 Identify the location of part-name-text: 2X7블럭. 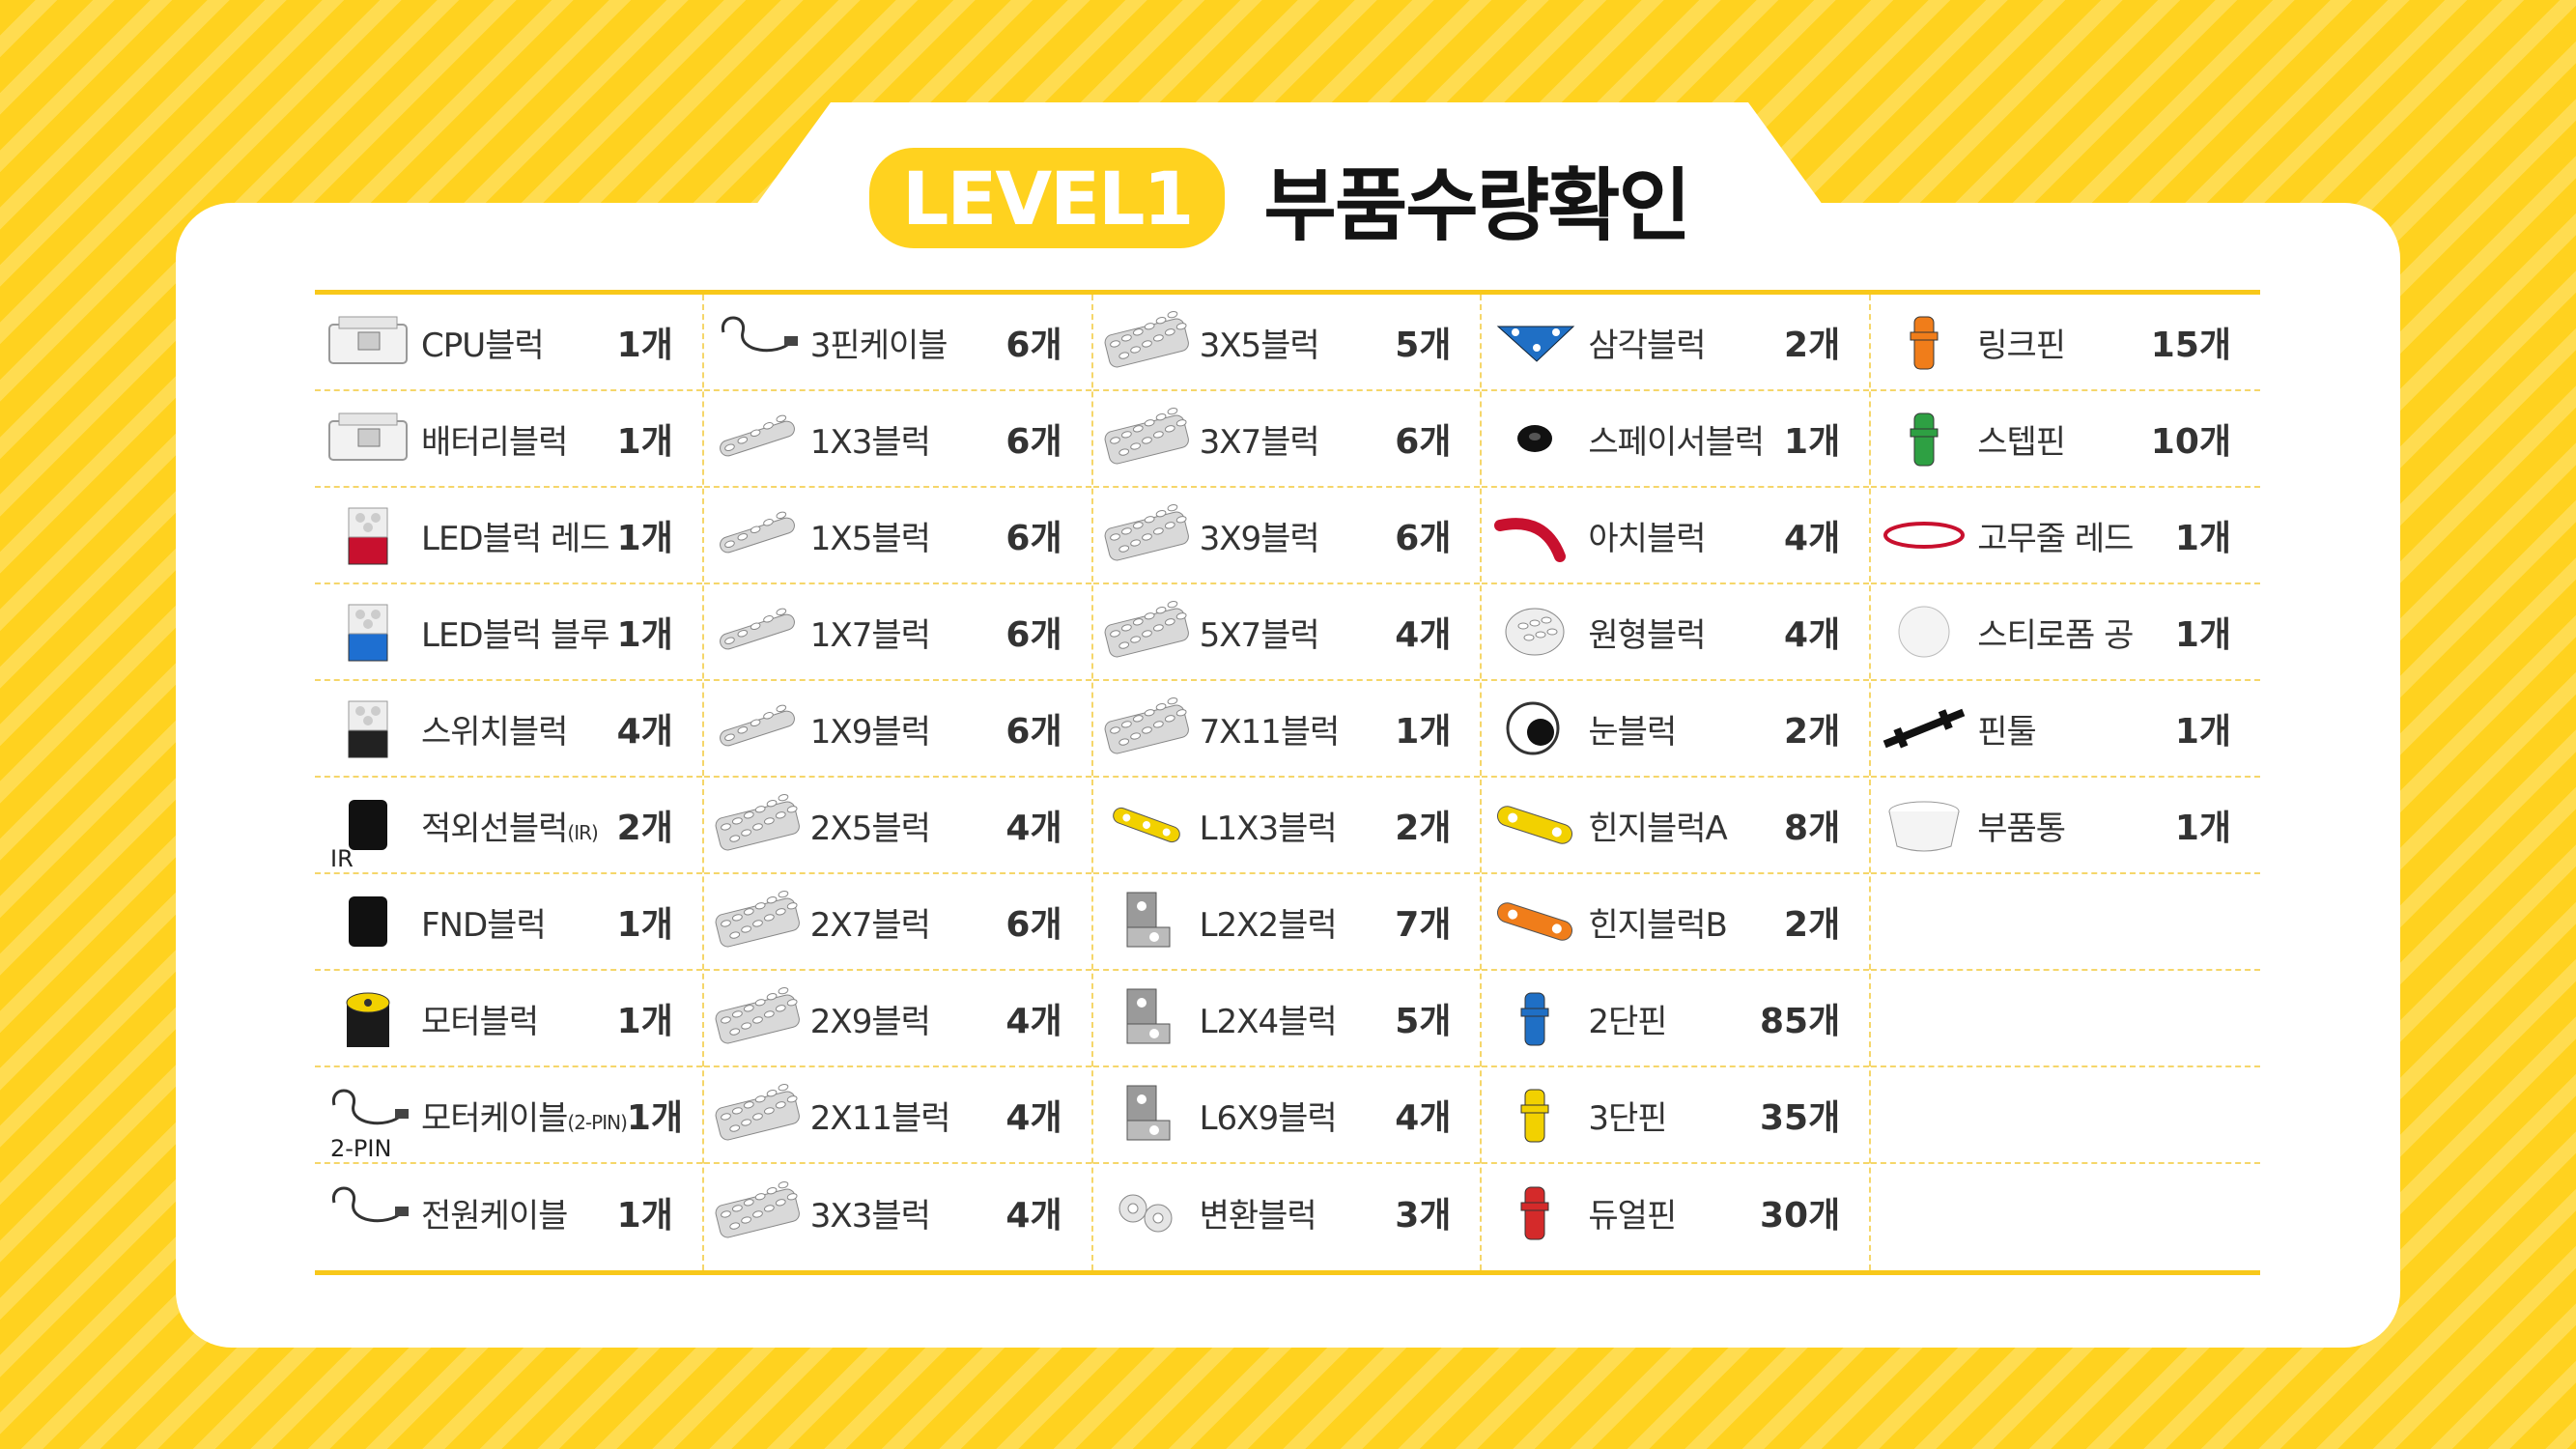
(870, 925).